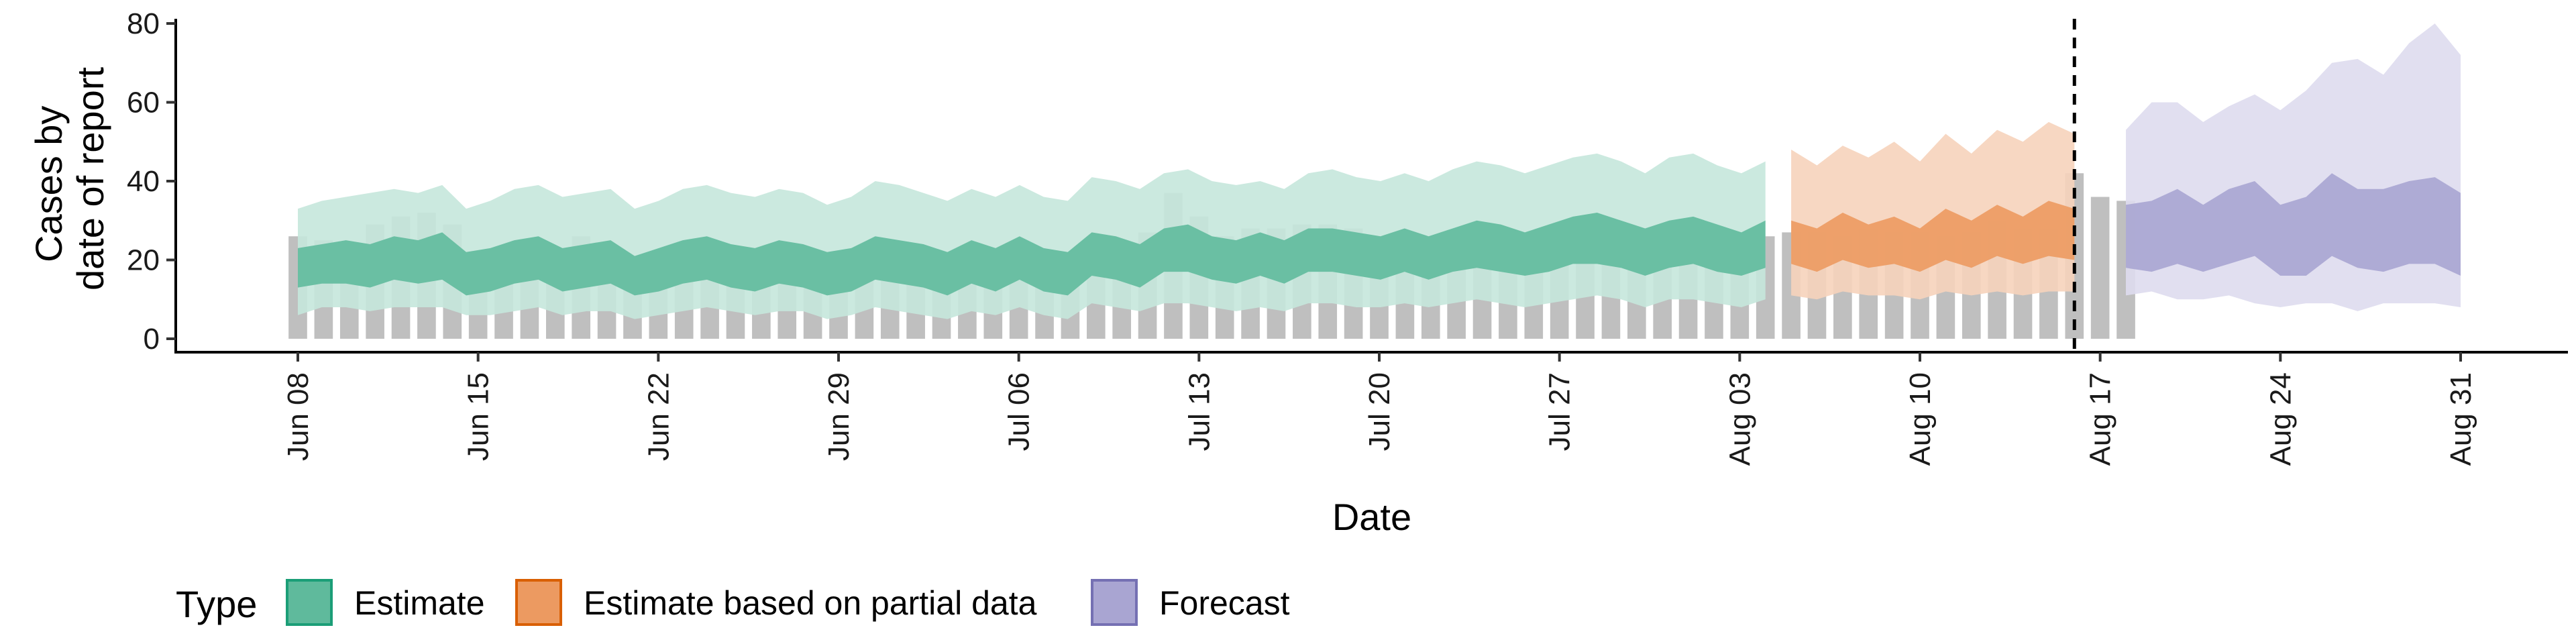 This screenshot has height=644, width=2576. Describe the element at coordinates (1379, 411) in the screenshot. I see `x-tick-label: Jul 20` at that location.